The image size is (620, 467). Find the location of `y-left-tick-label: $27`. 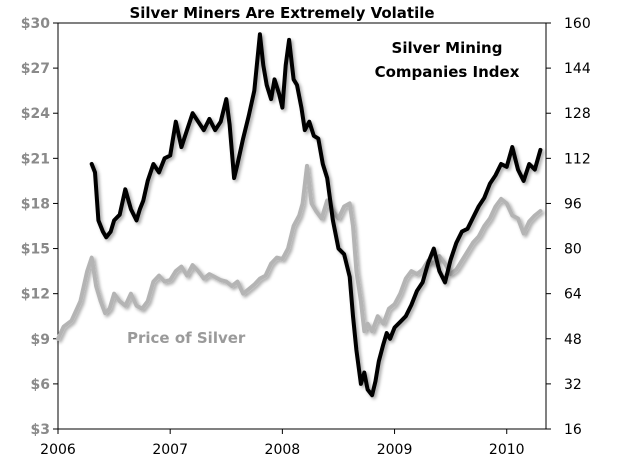

y-left-tick-label: $27 is located at coordinates (35, 69).